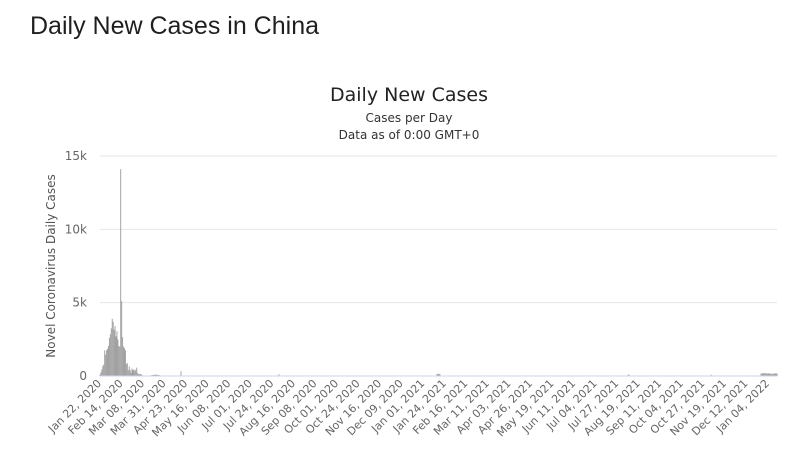 This screenshot has width=800, height=471. I want to click on y-tick-label: 5k, so click(79, 303).